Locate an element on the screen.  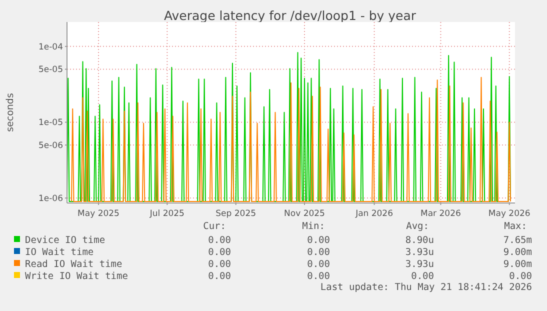
x-tick-label: May 2025 is located at coordinates (99, 214).